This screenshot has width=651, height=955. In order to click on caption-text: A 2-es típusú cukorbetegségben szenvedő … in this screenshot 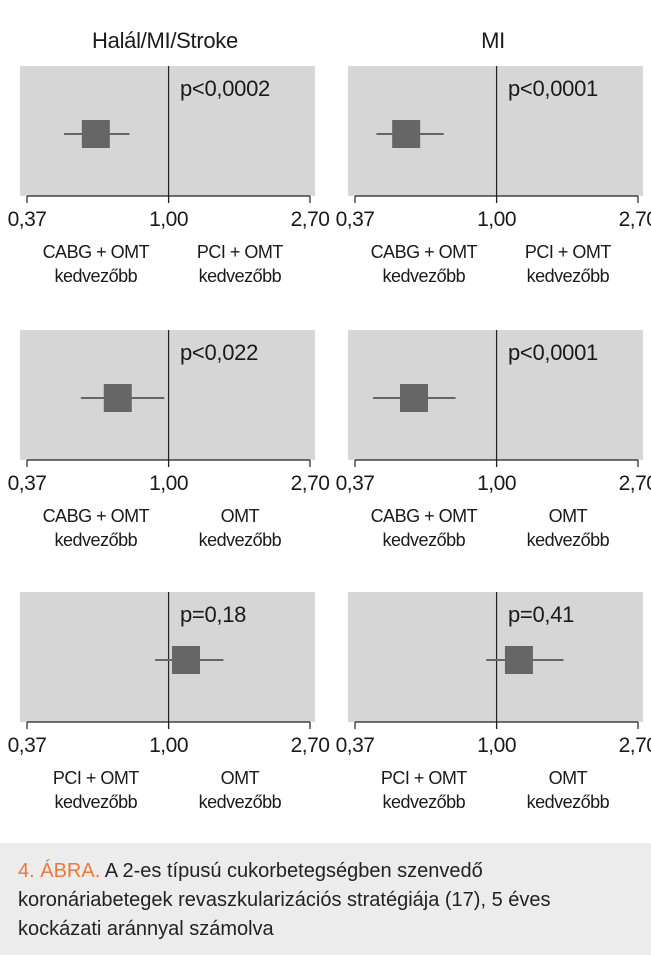, I will do `click(284, 900)`.